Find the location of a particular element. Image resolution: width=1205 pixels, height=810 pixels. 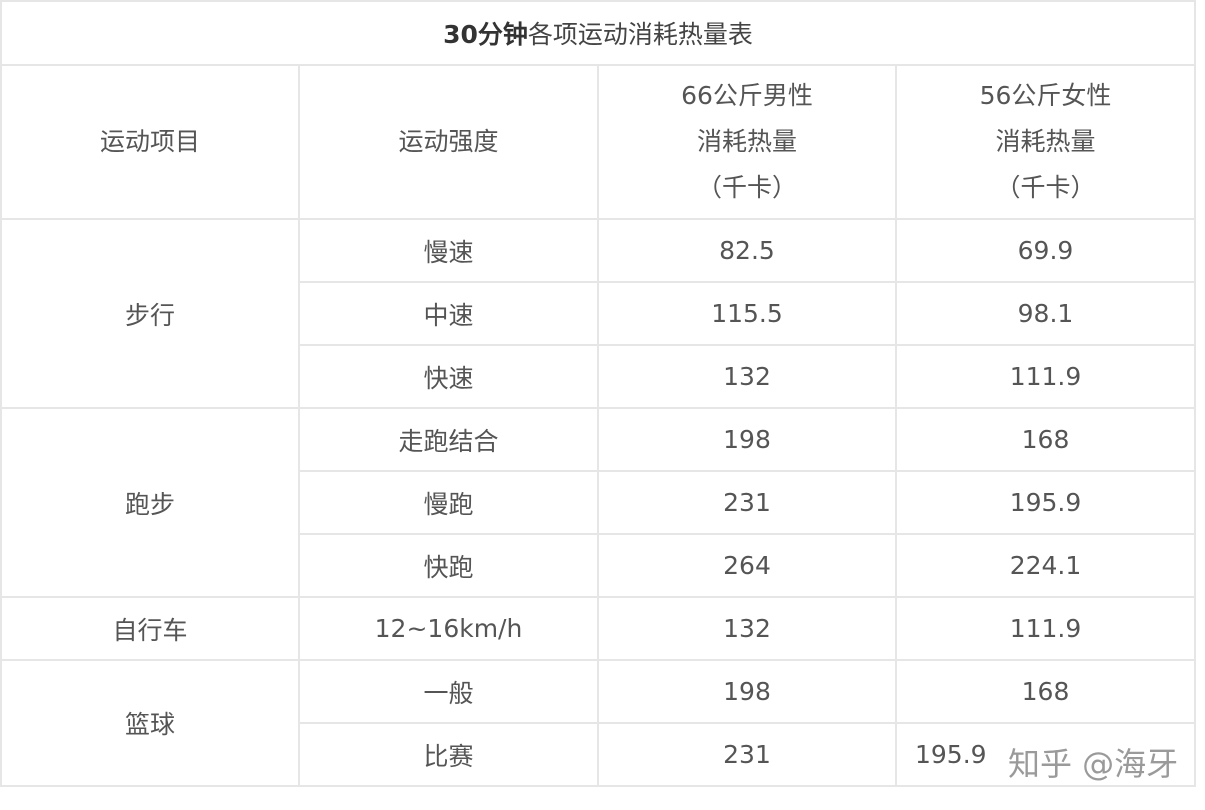

male-calories-cell: 264 is located at coordinates (747, 565).